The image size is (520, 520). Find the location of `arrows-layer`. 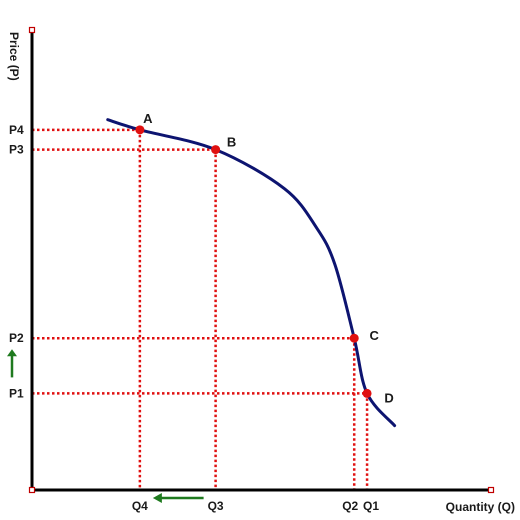

arrows-layer is located at coordinates (105, 426).